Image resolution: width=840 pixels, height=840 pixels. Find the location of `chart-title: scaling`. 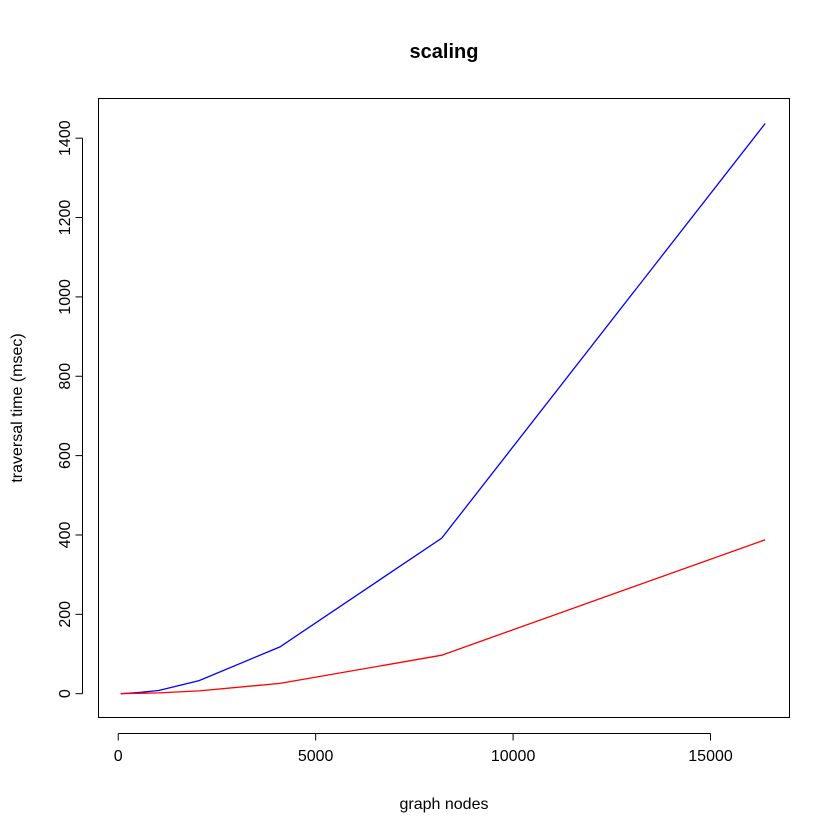

chart-title: scaling is located at coordinates (444, 52).